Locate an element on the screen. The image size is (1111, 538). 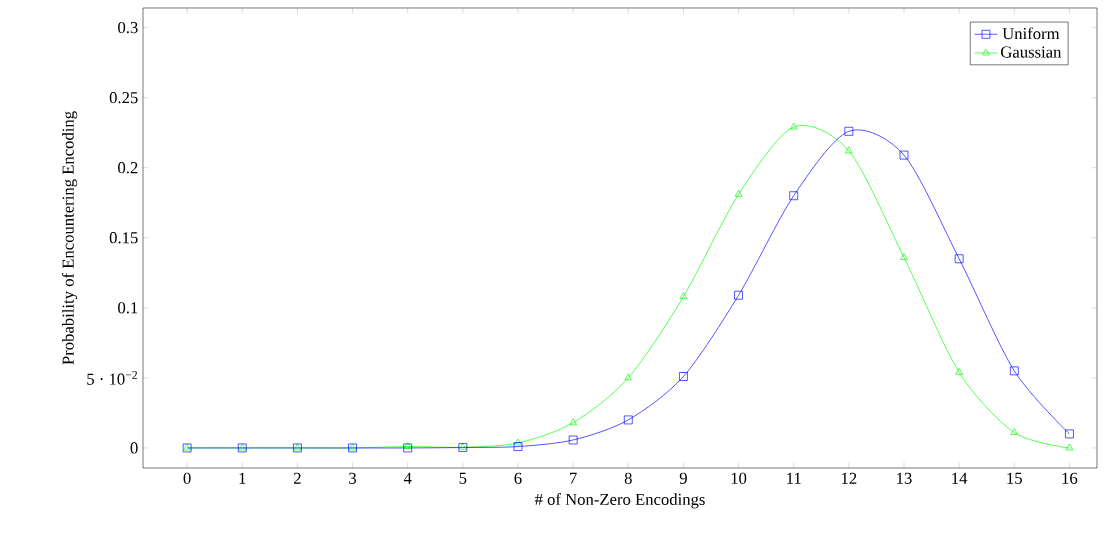
x-tick-label: 5 is located at coordinates (463, 478).